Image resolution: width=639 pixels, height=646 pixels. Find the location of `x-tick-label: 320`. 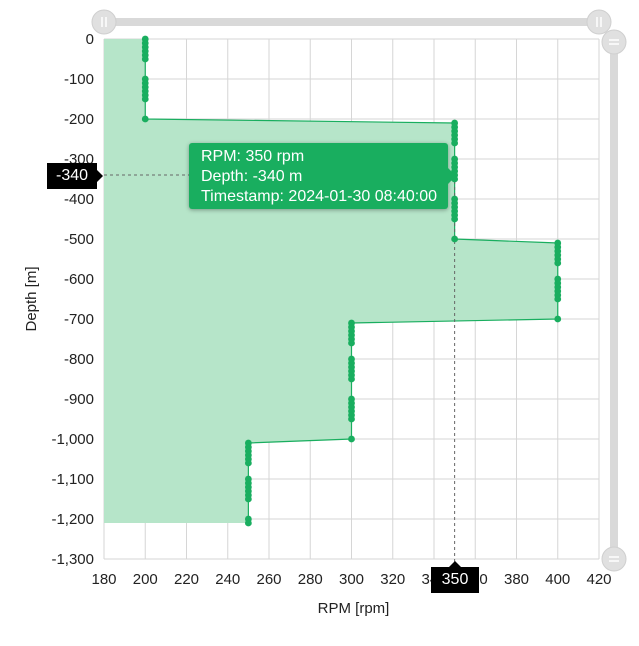

x-tick-label: 320 is located at coordinates (392, 579).